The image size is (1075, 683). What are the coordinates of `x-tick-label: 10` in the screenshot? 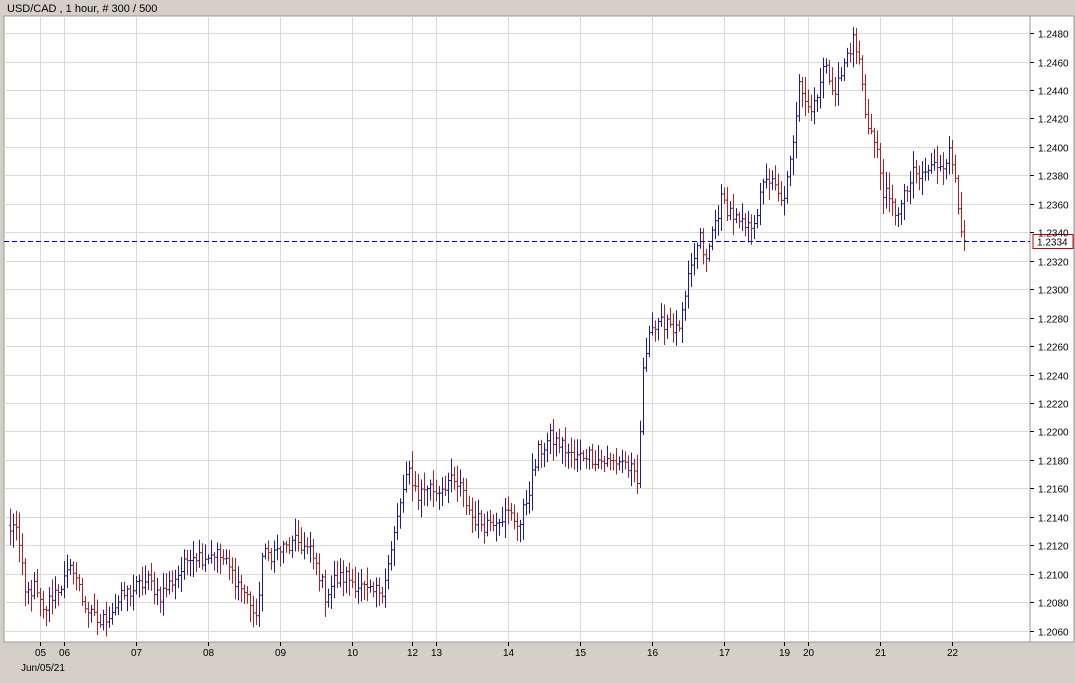 It's located at (353, 653).